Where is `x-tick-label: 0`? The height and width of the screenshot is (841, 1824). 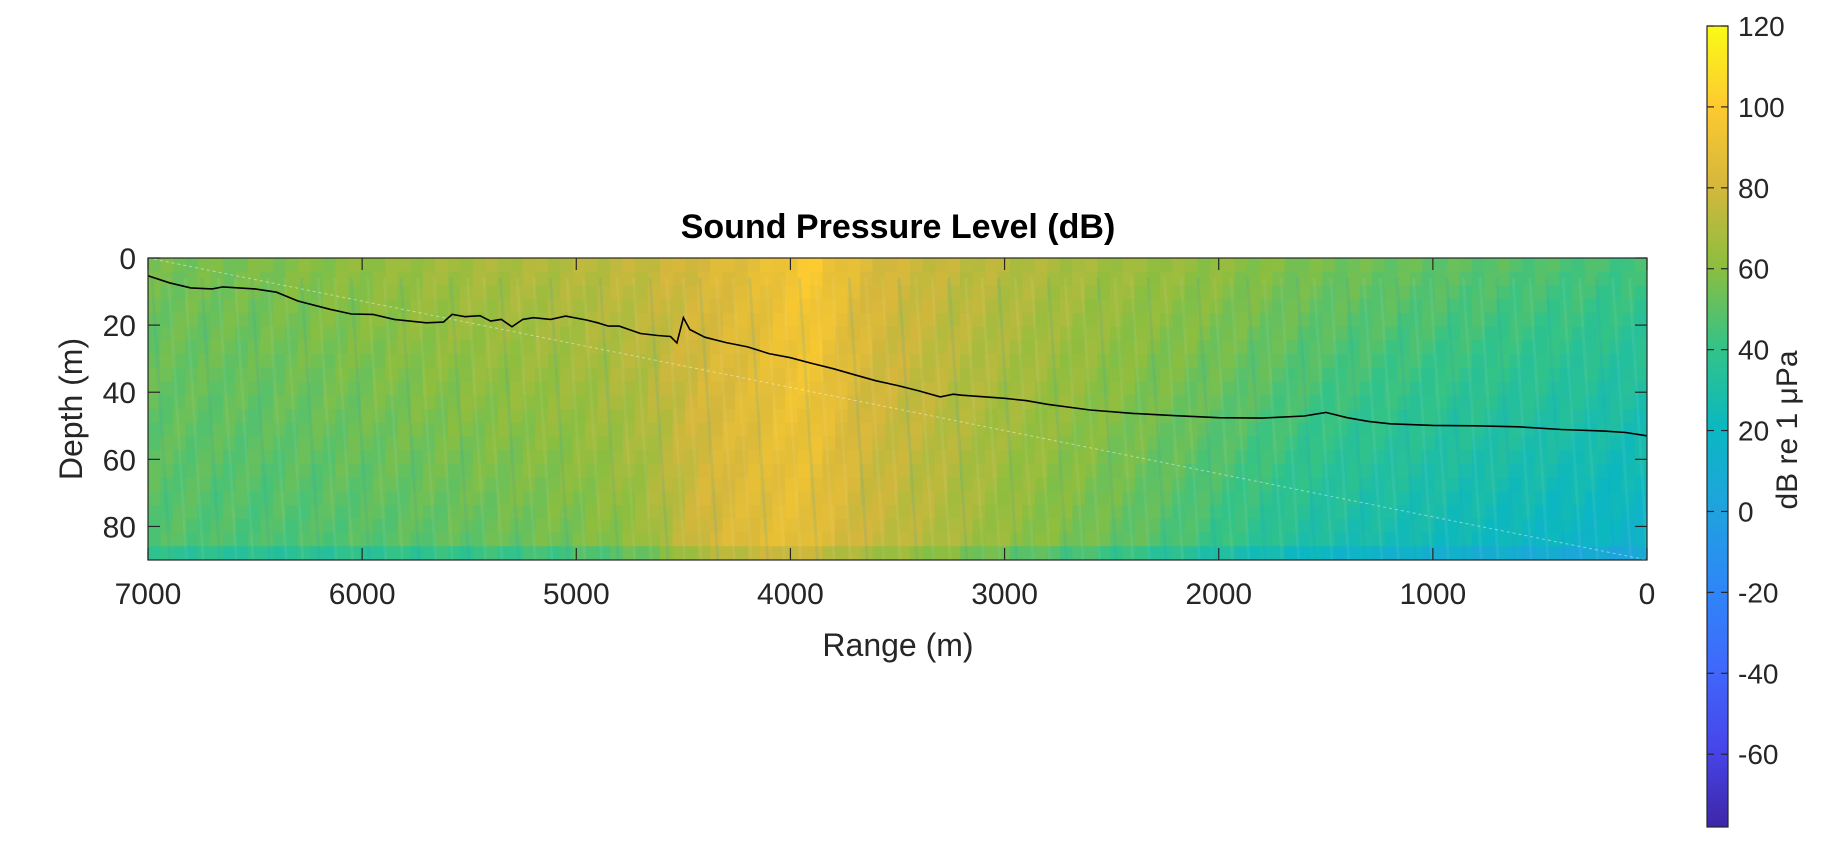
x-tick-label: 0 is located at coordinates (1647, 594).